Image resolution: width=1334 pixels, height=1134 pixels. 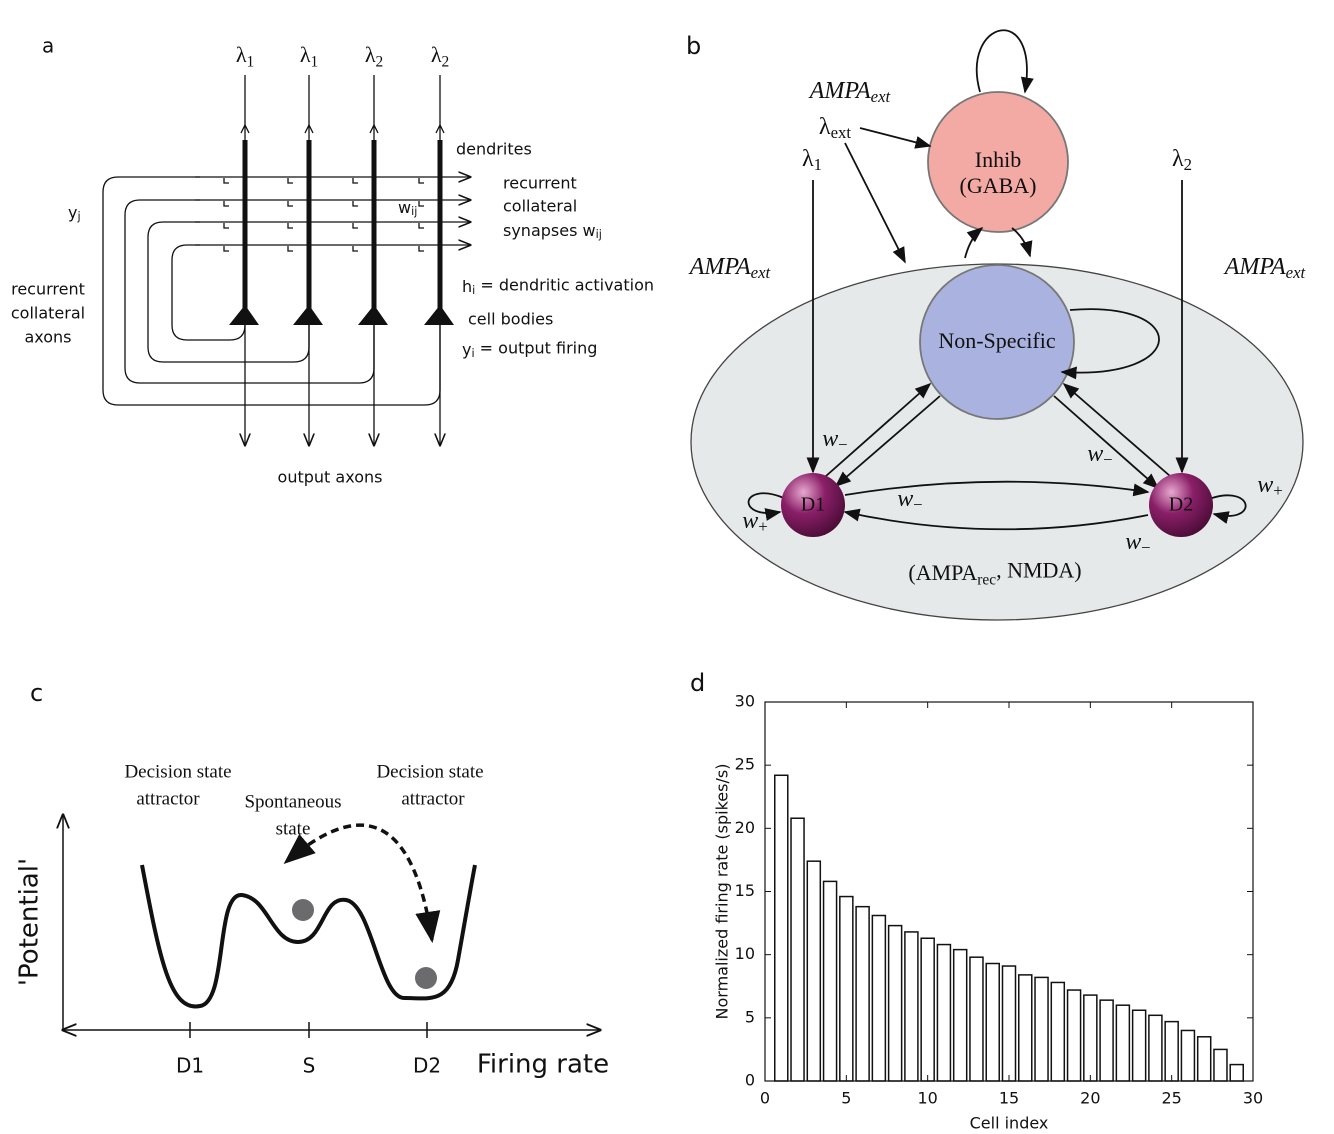 I want to click on label-subscript: j, so click(x=78, y=216).